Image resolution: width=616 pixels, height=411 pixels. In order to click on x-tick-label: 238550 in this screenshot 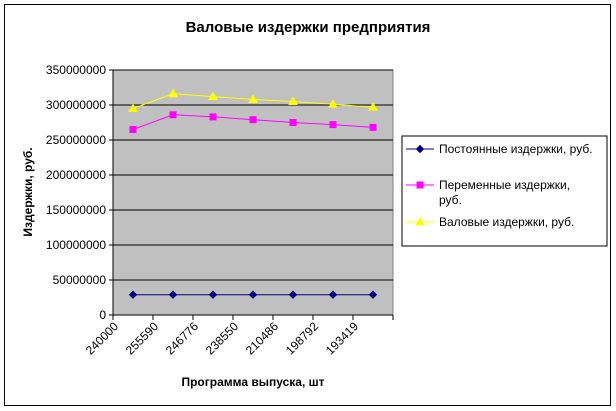, I will do `click(222, 338)`.